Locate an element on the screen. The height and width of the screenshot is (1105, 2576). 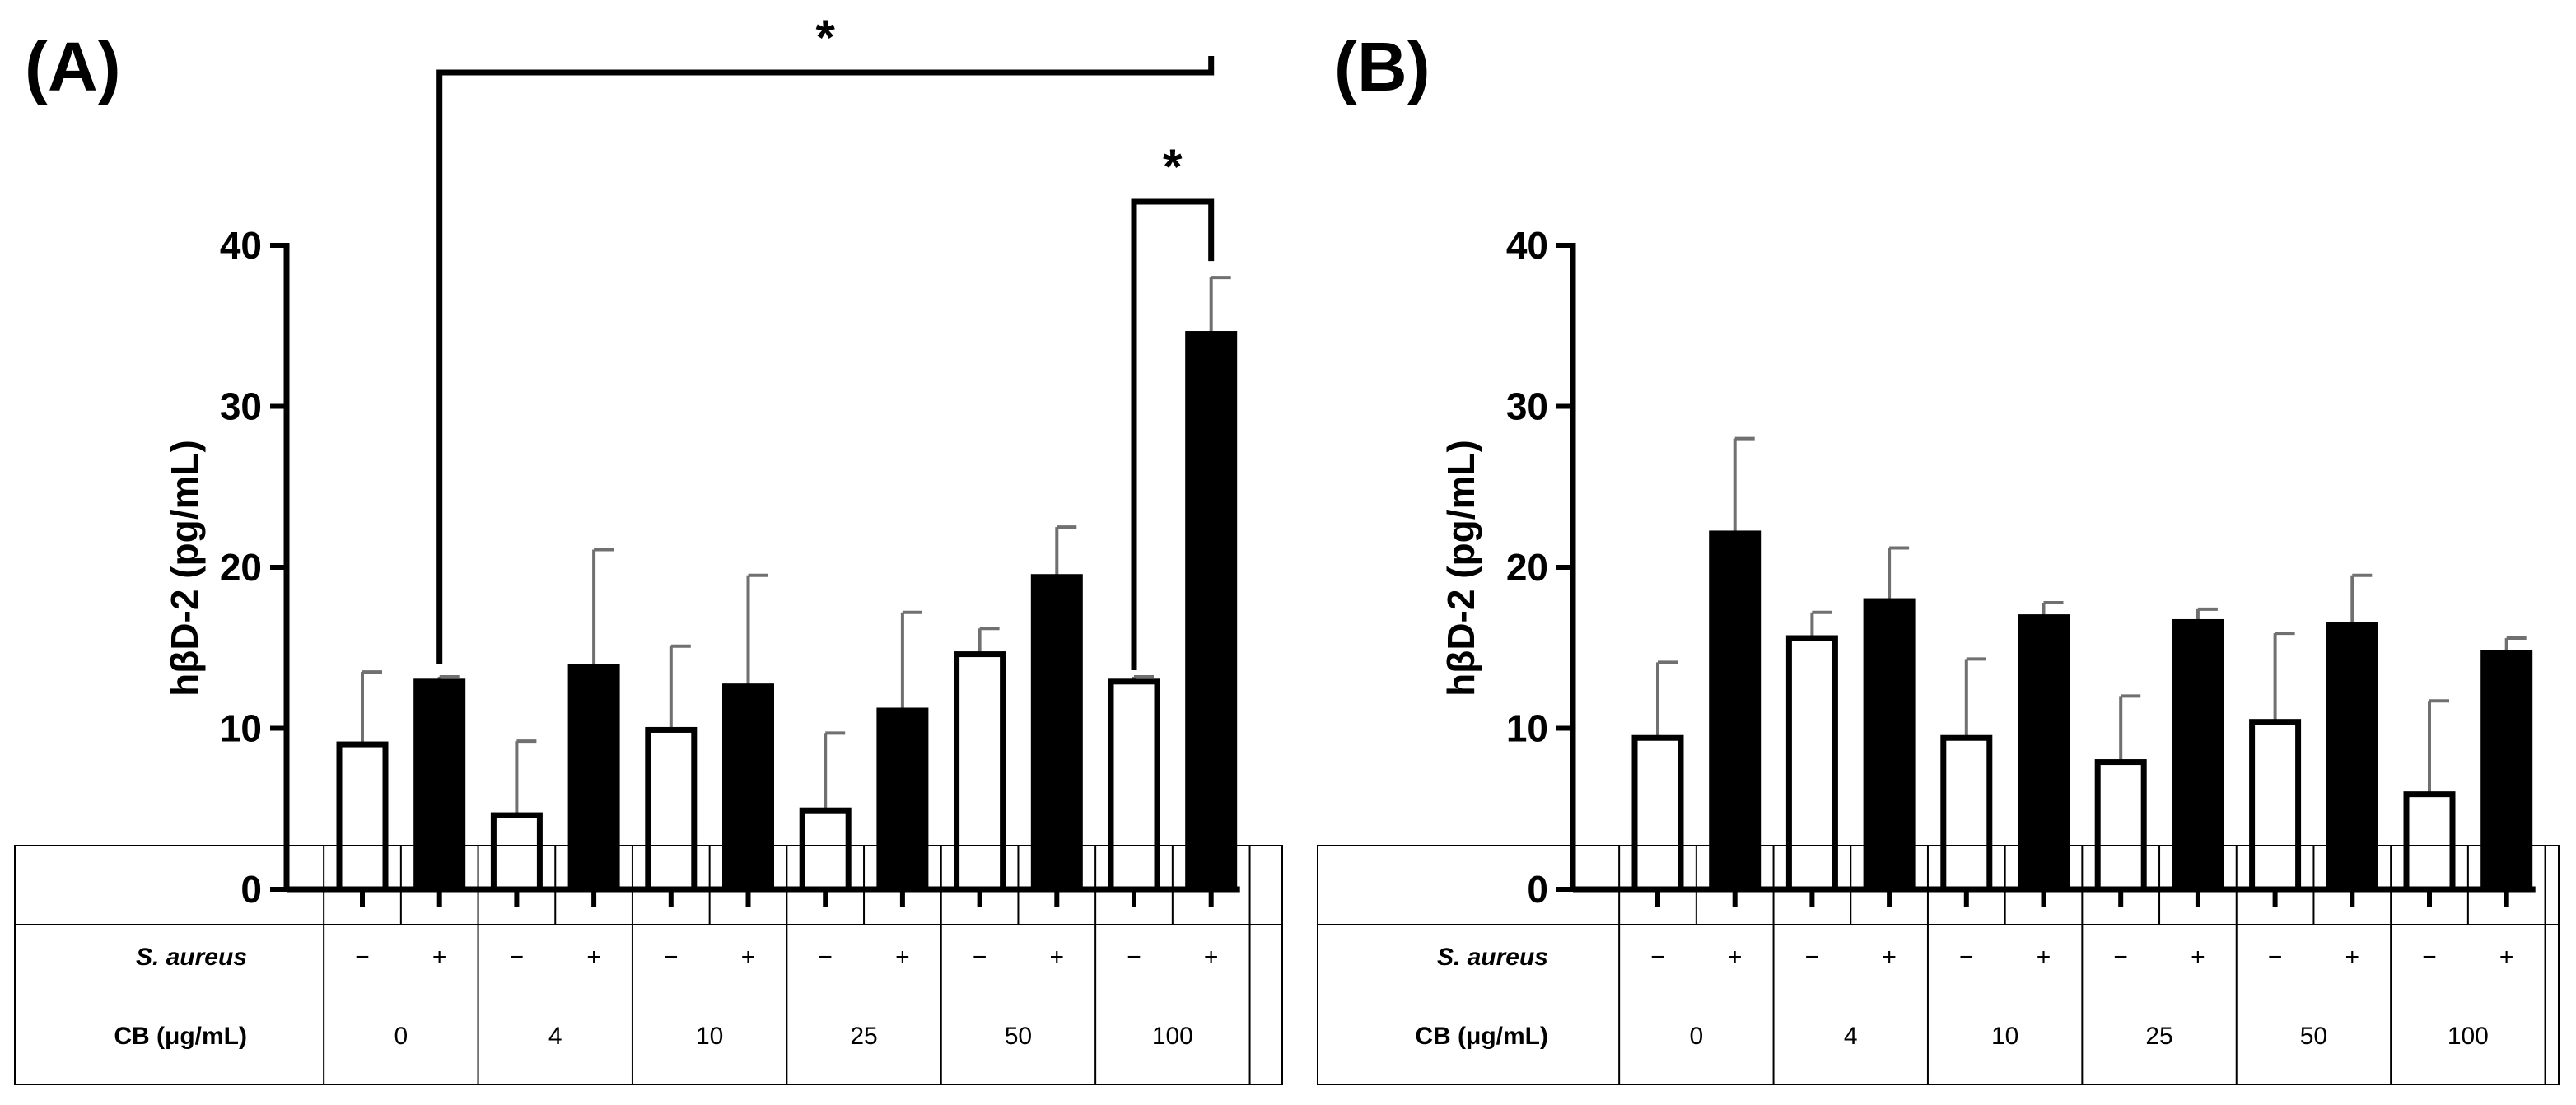
panel-a-cb-cell: 25 is located at coordinates (863, 1036).